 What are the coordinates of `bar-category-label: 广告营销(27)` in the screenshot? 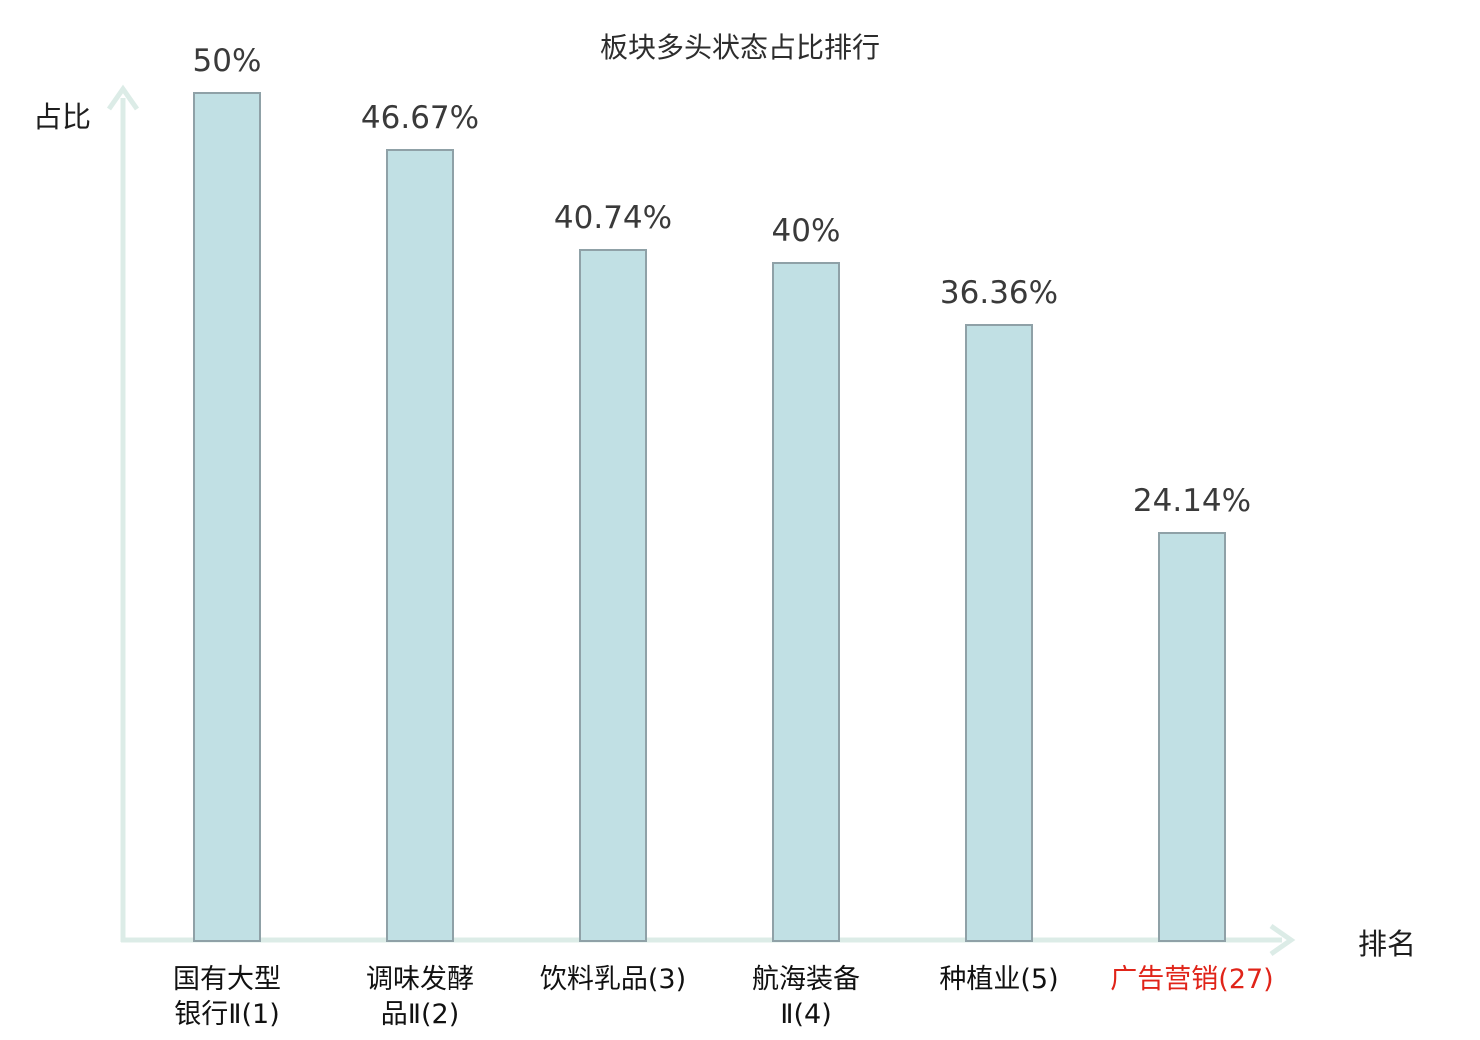 It's located at (1192, 979).